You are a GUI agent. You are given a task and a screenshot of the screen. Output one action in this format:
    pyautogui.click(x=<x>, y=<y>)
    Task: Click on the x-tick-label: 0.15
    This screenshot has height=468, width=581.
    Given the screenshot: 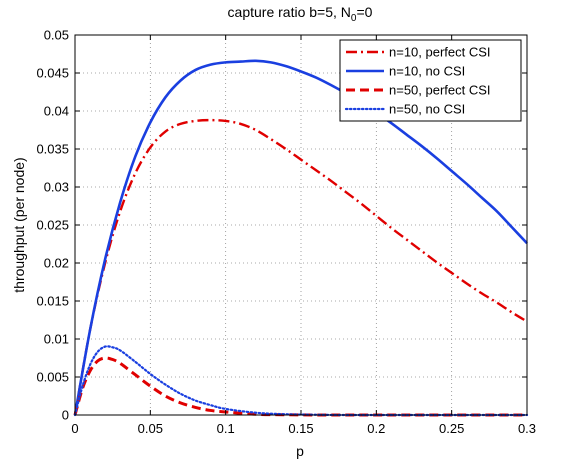 What is the action you would take?
    pyautogui.click(x=300, y=428)
    